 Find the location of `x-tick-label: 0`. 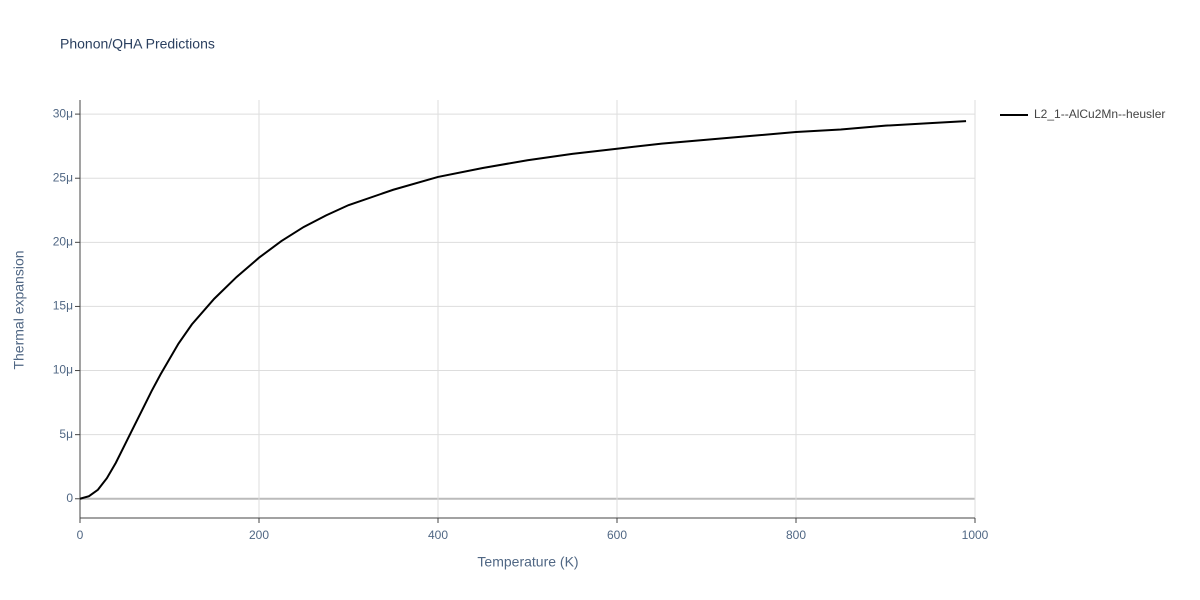

x-tick-label: 0 is located at coordinates (80, 535).